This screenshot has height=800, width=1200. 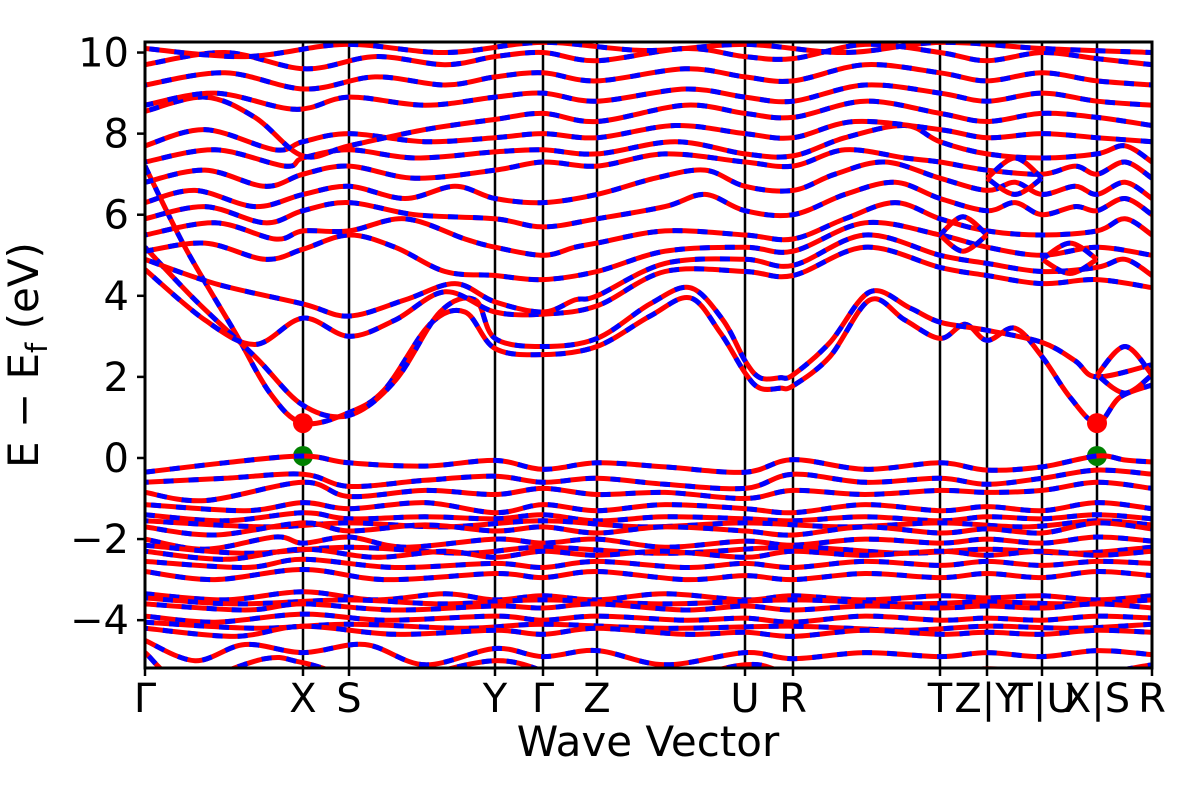 I want to click on x-tick-label: X, so click(x=302, y=699).